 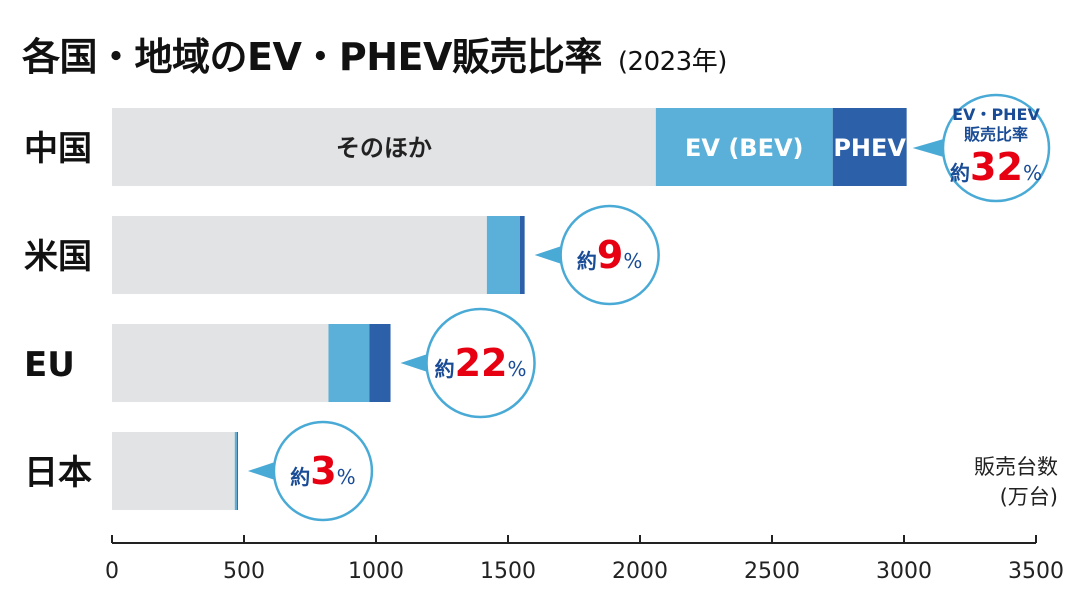 What do you see at coordinates (112, 571) in the screenshot?
I see `x-tick-label: 0` at bounding box center [112, 571].